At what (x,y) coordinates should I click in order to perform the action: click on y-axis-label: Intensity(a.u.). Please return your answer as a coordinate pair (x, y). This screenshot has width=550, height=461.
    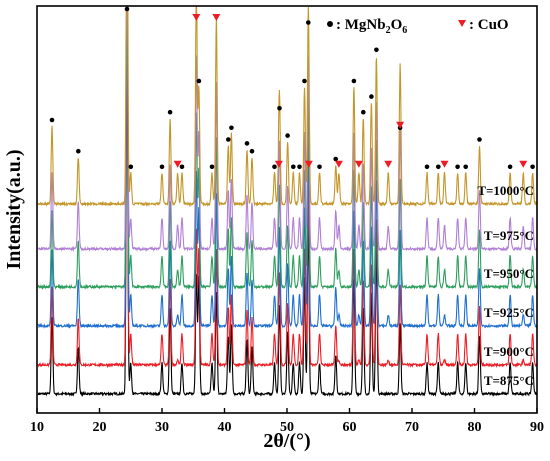
    Looking at the image, I should click on (14, 209).